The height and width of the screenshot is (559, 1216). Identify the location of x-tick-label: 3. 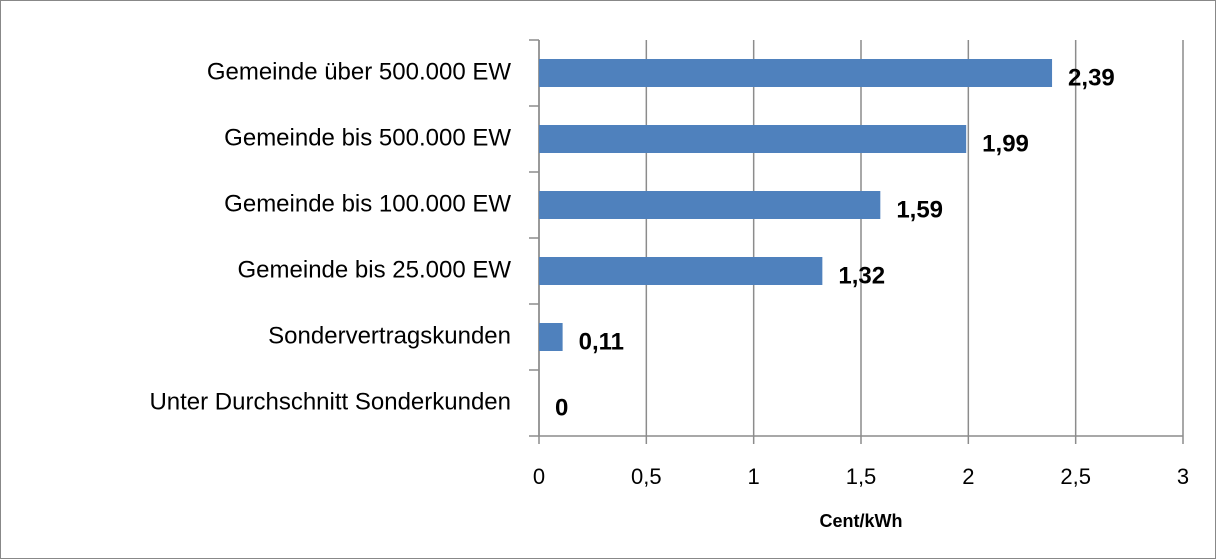
(1183, 476).